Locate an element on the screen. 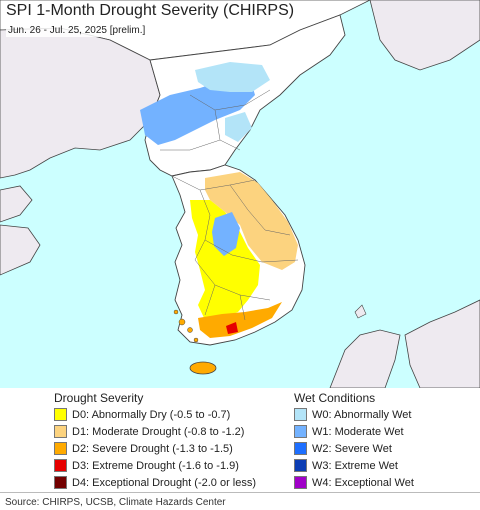 This screenshot has height=510, width=480. legend-item-w0: W0: Abnormally Wet is located at coordinates (354, 414).